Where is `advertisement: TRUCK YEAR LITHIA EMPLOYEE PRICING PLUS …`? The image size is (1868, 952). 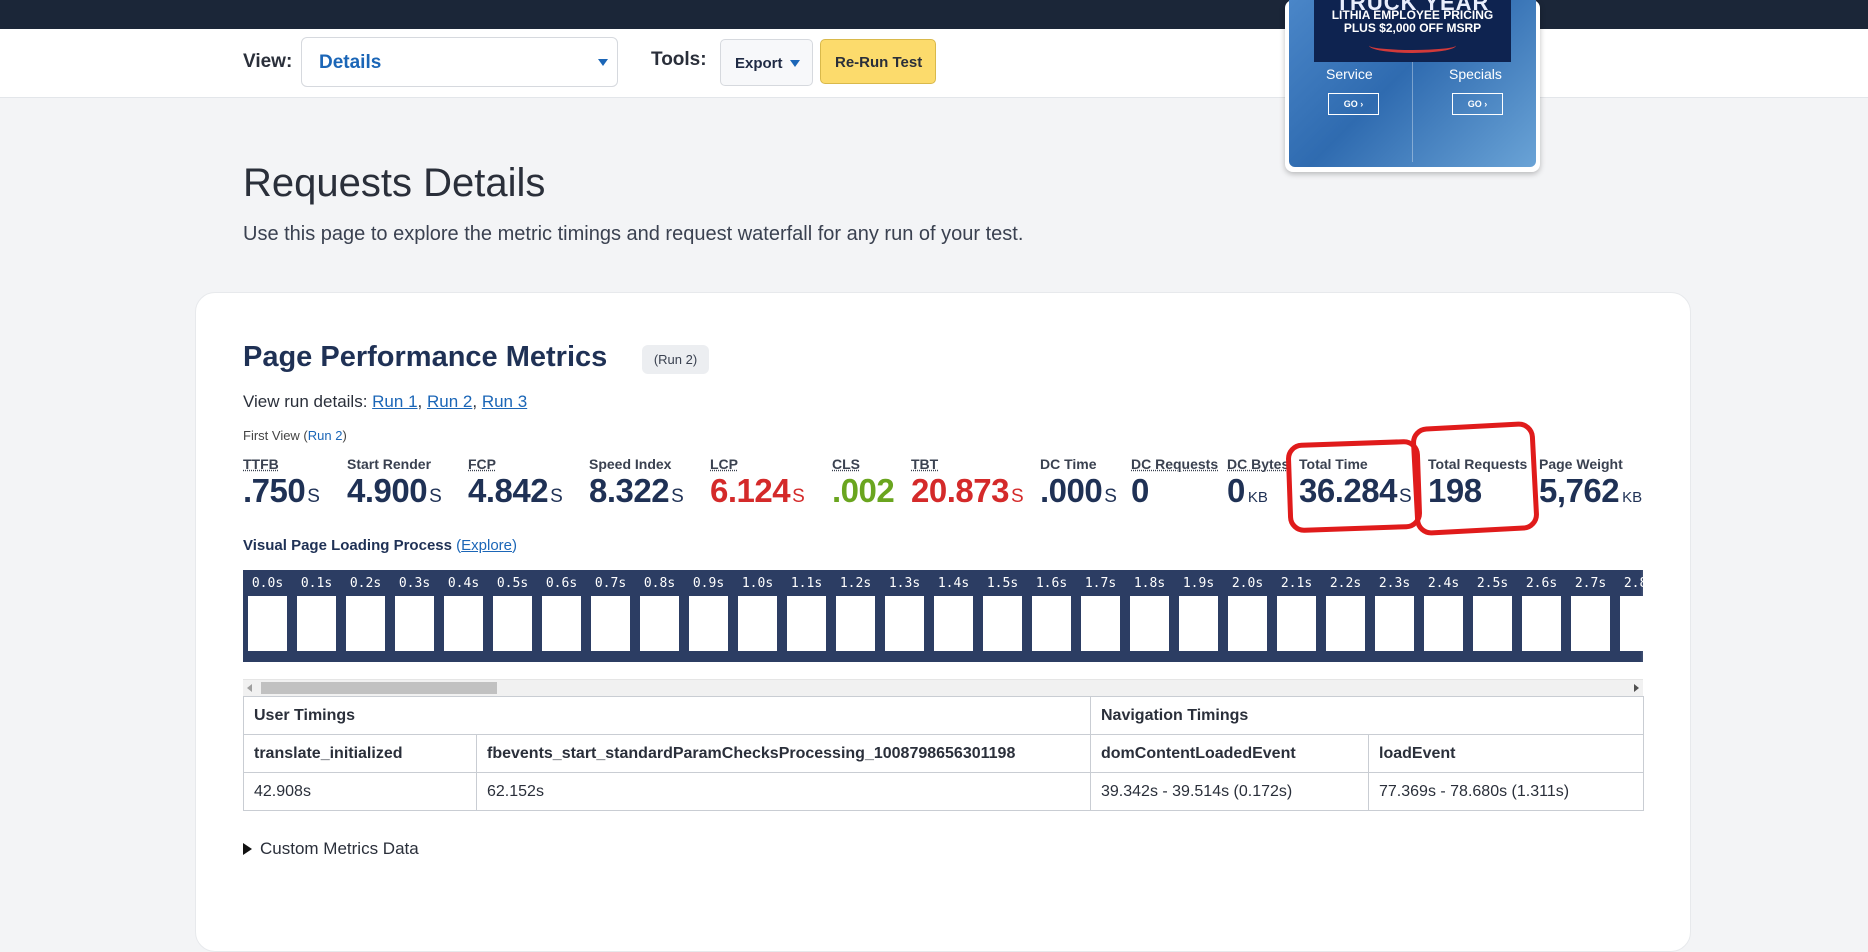
advertisement: TRUCK YEAR LITHIA EMPLOYEE PRICING PLUS … is located at coordinates (1412, 86).